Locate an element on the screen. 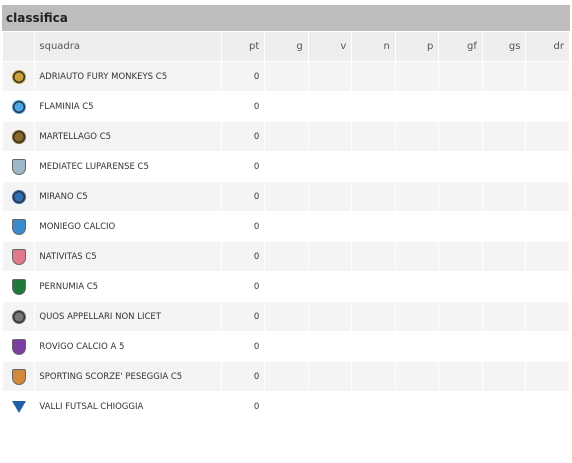 The width and height of the screenshot is (572, 463). team-name: NATIVITAS C5 is located at coordinates (128, 256).